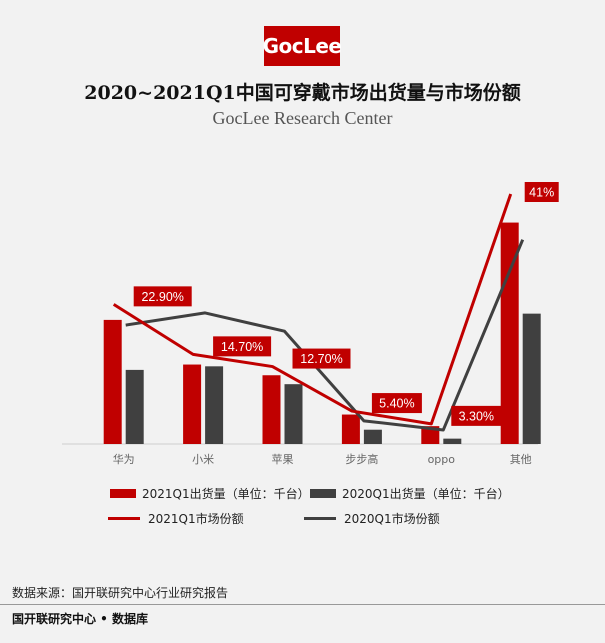 This screenshot has height=643, width=605. I want to click on data-label-5: 41%, so click(541, 193).